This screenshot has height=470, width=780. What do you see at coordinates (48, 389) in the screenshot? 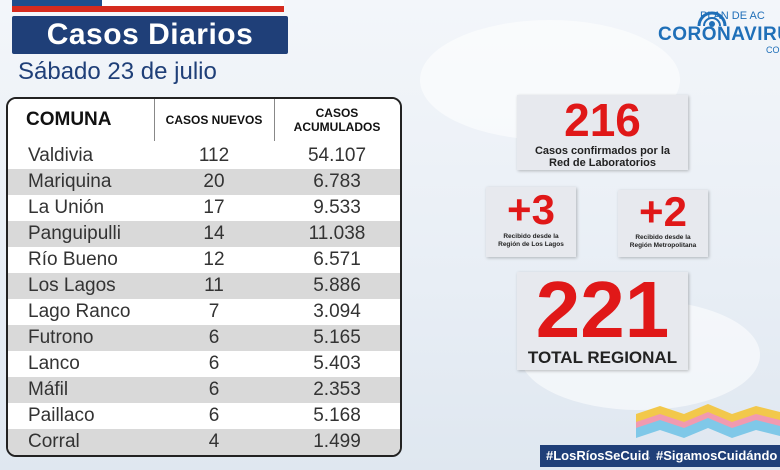
I see `comuna-cell: Máfil` at bounding box center [48, 389].